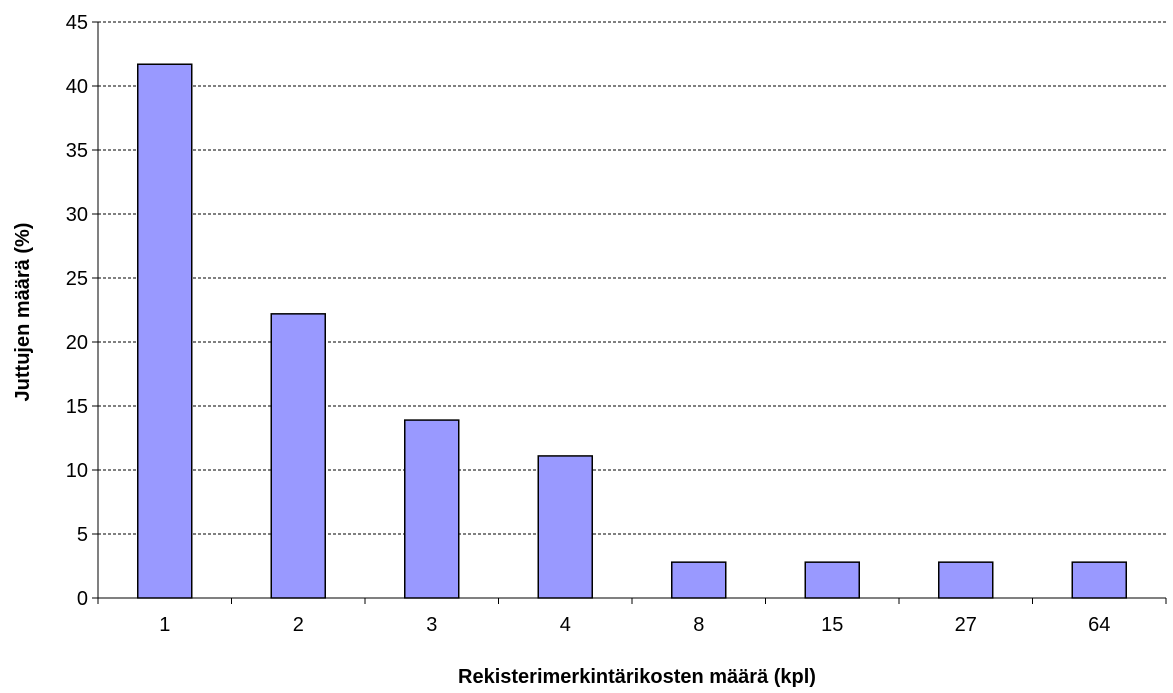  What do you see at coordinates (82, 535) in the screenshot?
I see `y-tick-label: 5` at bounding box center [82, 535].